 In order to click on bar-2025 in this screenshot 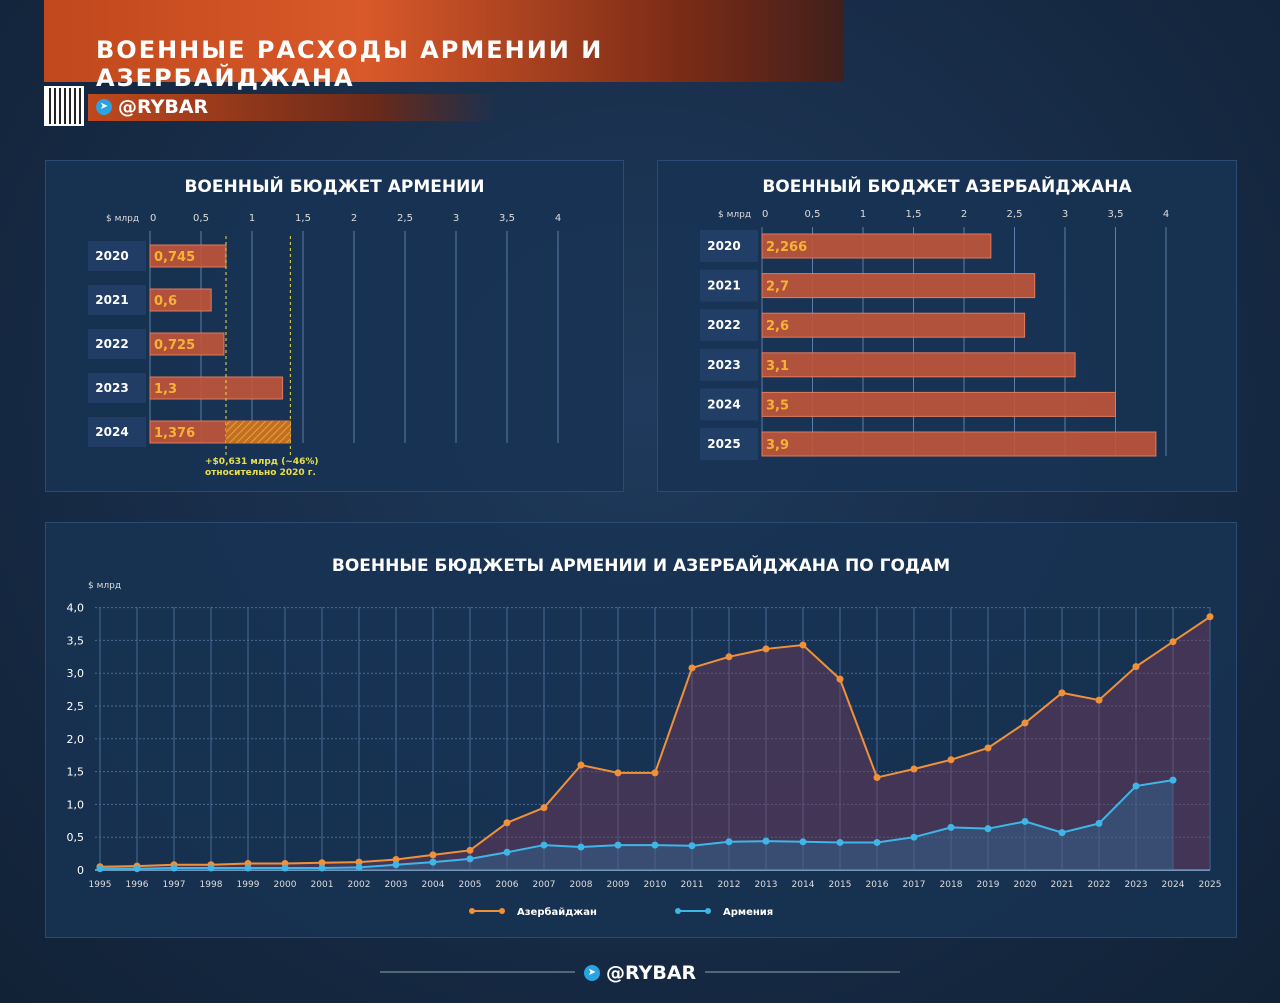, I will do `click(959, 444)`.